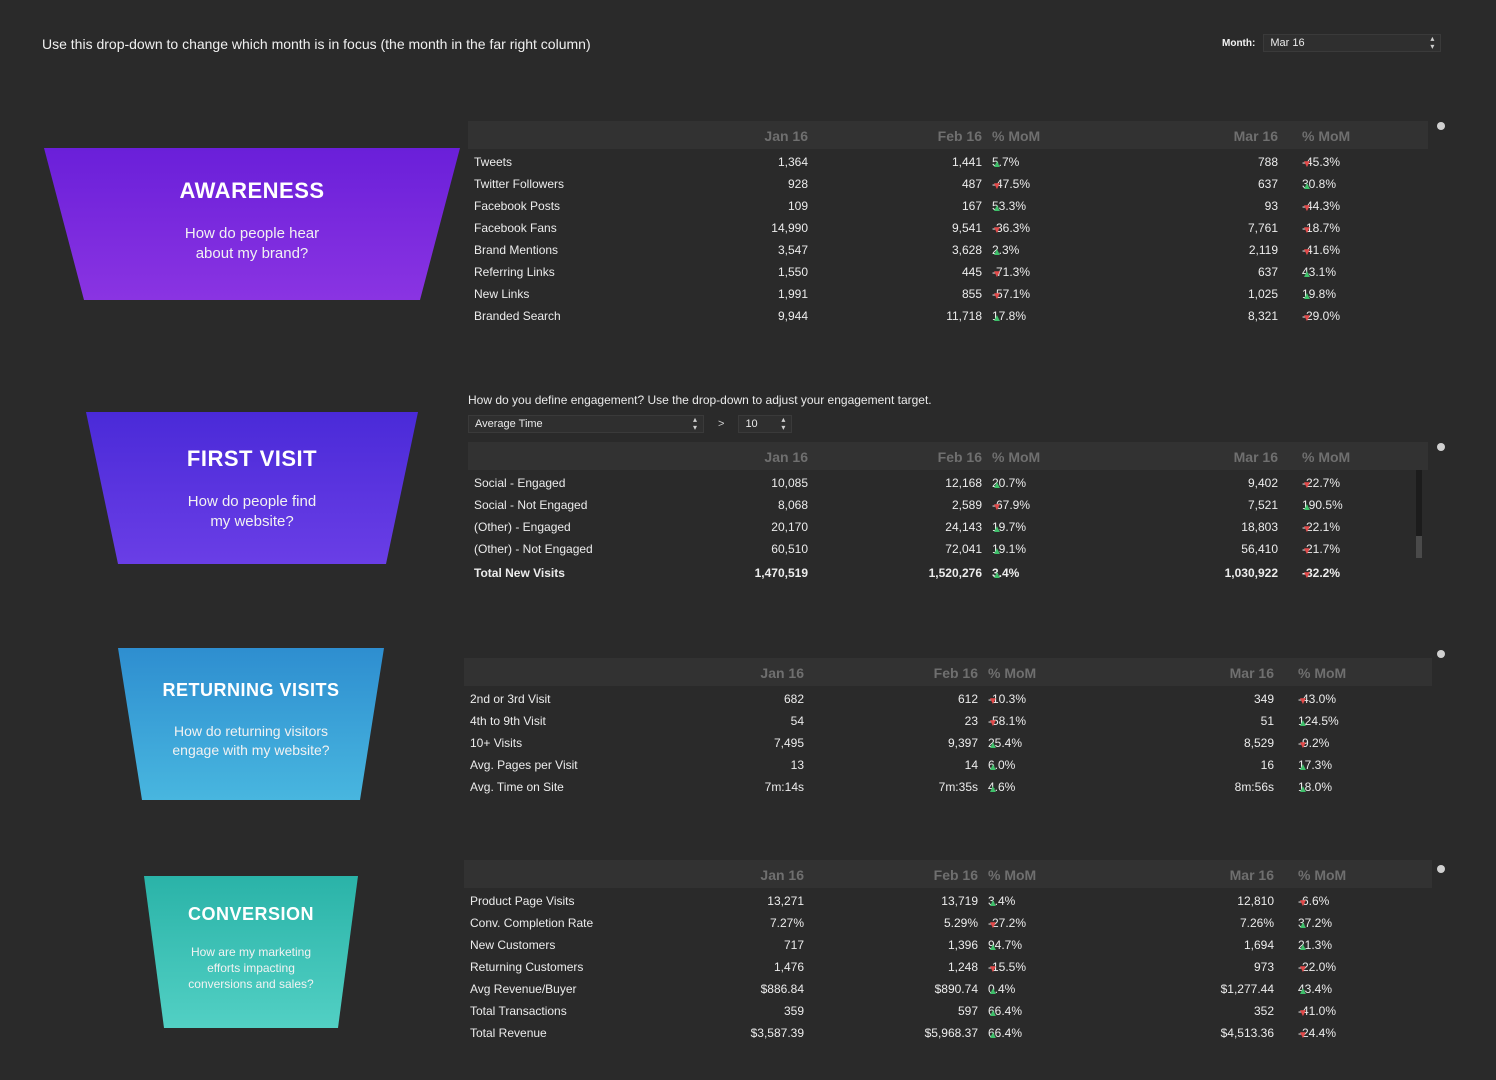 This screenshot has width=1496, height=1080. What do you see at coordinates (963, 527) in the screenshot?
I see `cell-feb: 24,143` at bounding box center [963, 527].